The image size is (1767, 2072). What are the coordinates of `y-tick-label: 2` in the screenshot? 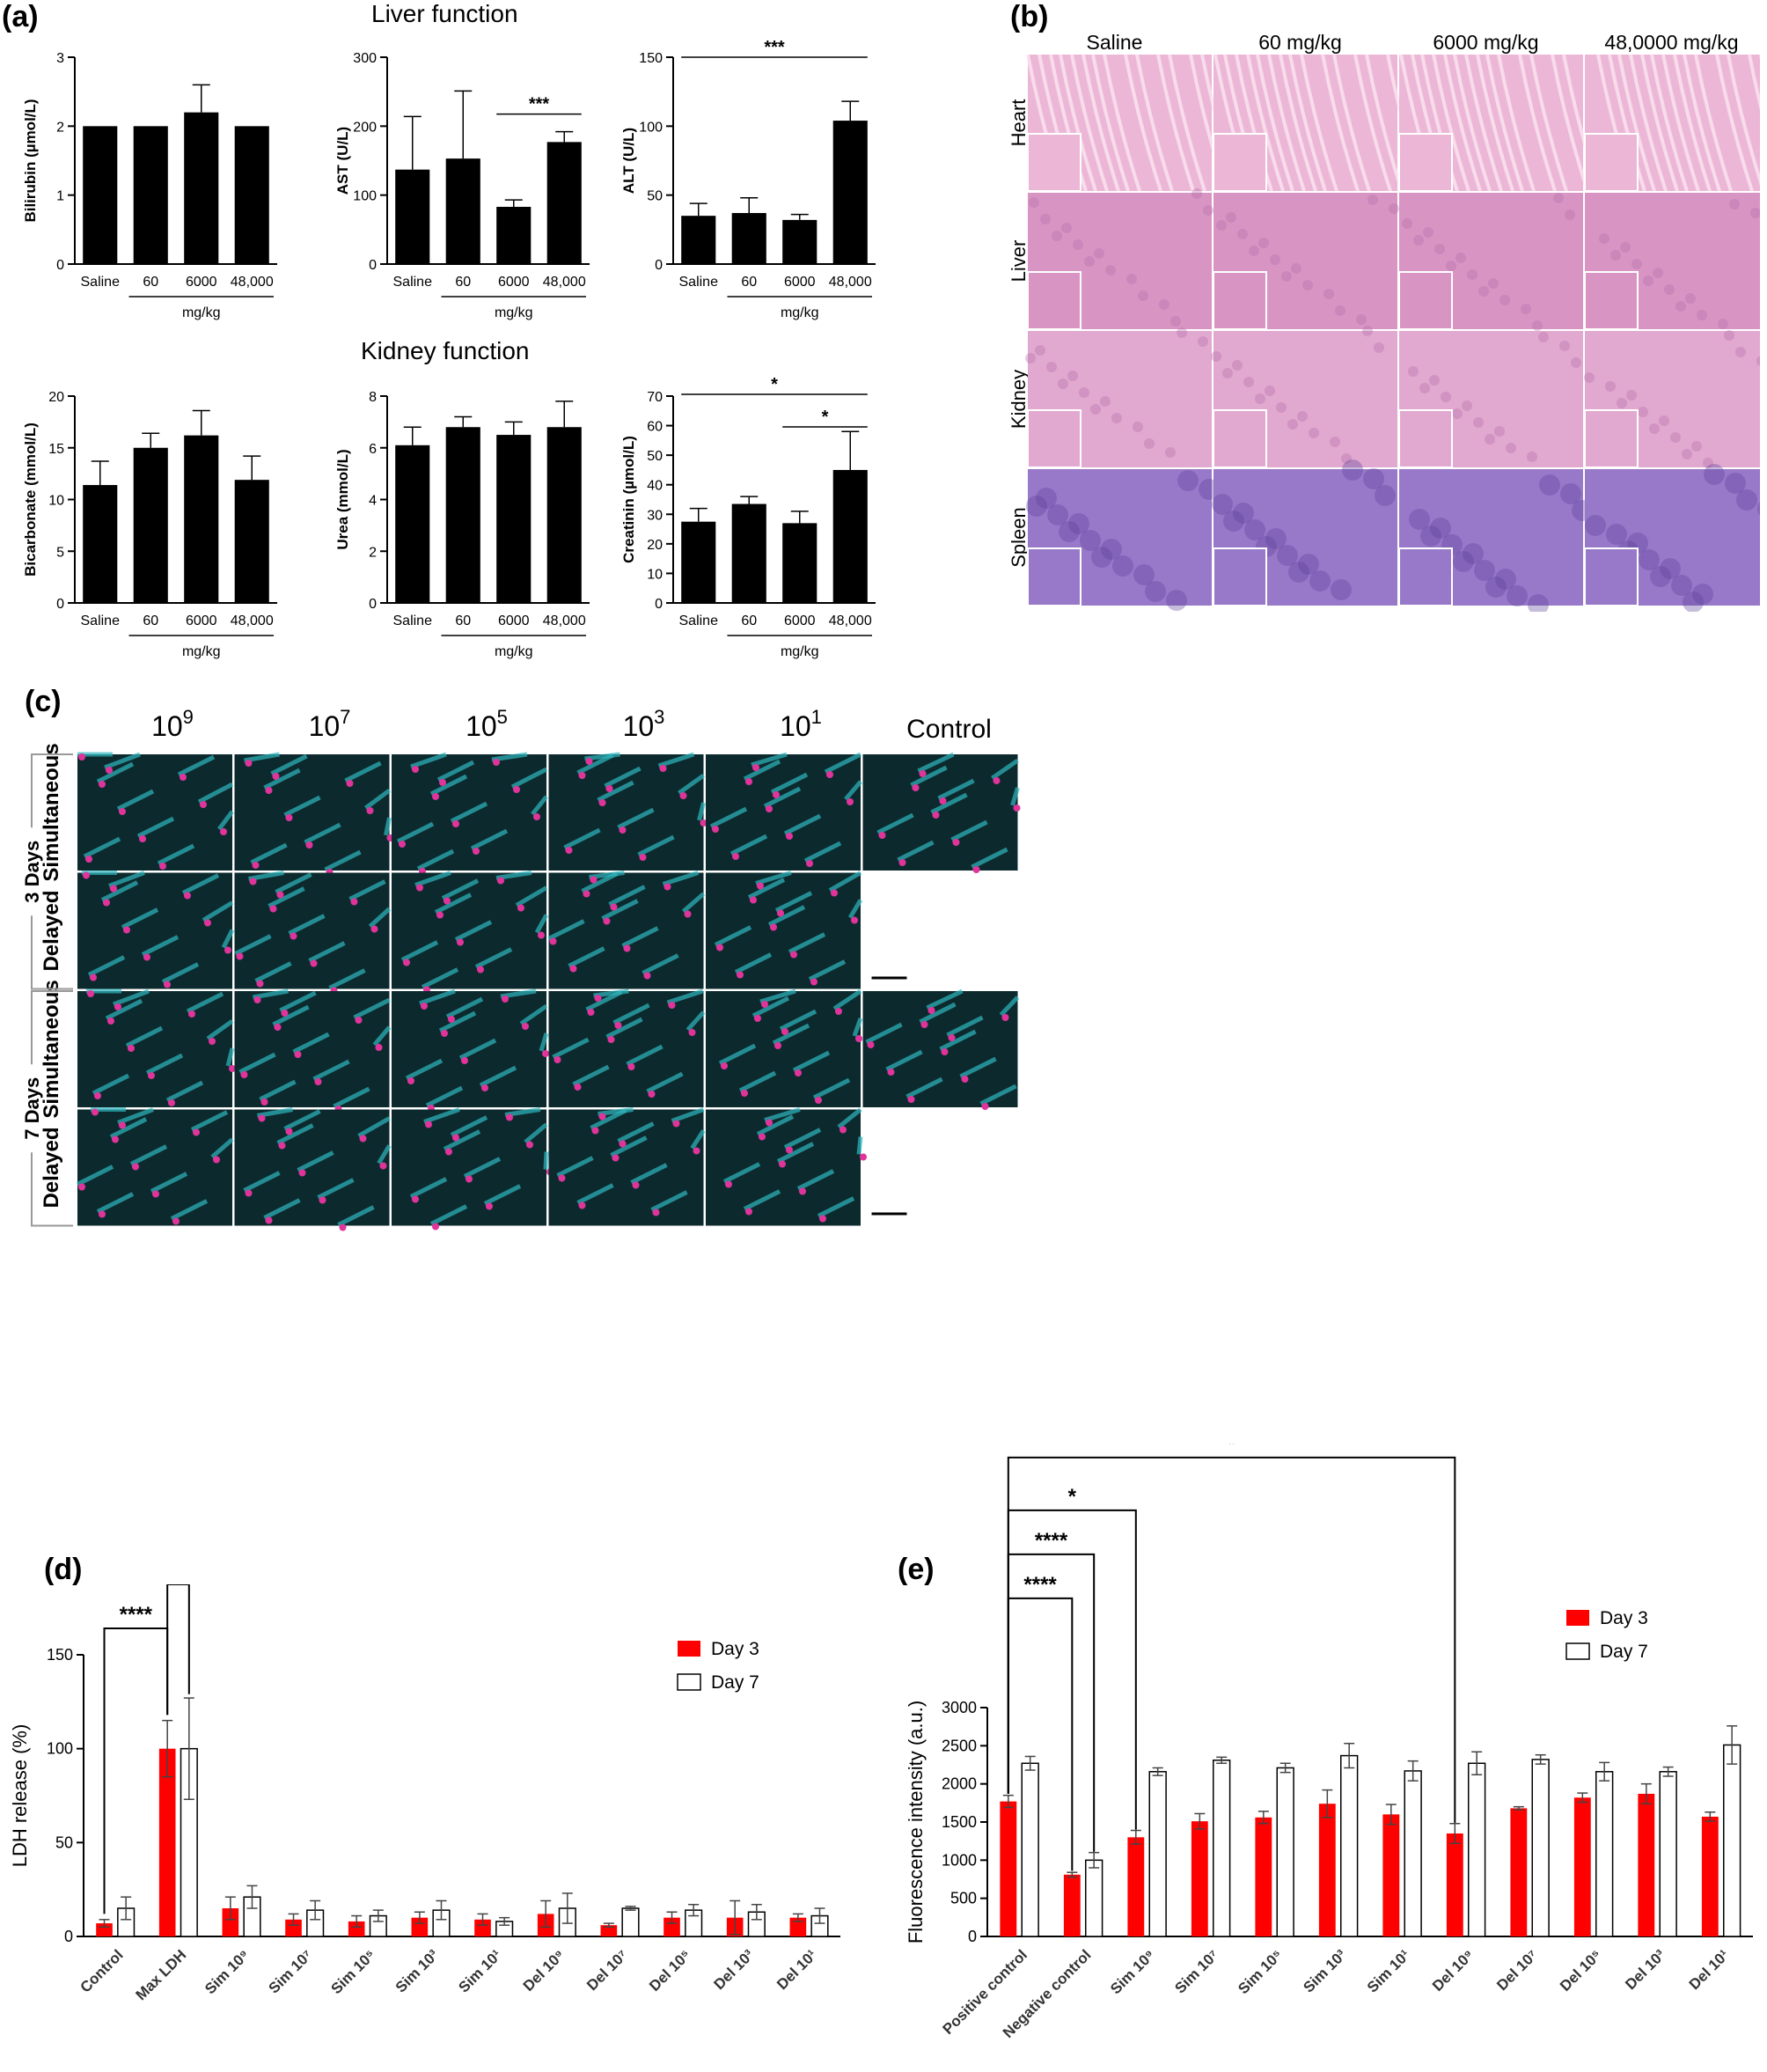 It's located at (60, 127).